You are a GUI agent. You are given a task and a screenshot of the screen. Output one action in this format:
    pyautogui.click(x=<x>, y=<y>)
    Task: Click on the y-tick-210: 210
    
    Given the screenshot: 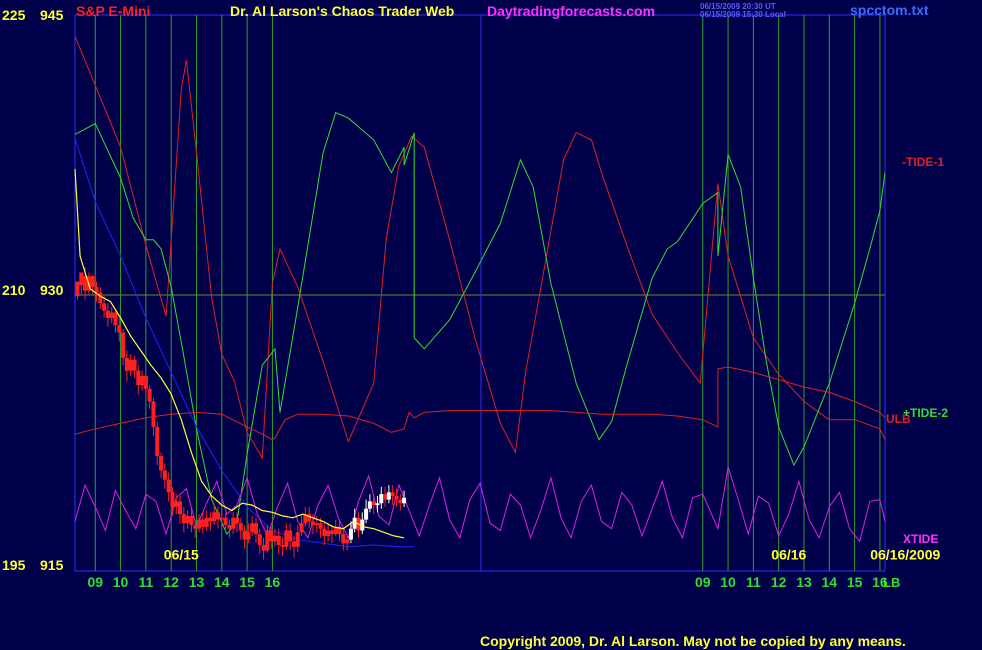 What is the action you would take?
    pyautogui.click(x=14, y=290)
    